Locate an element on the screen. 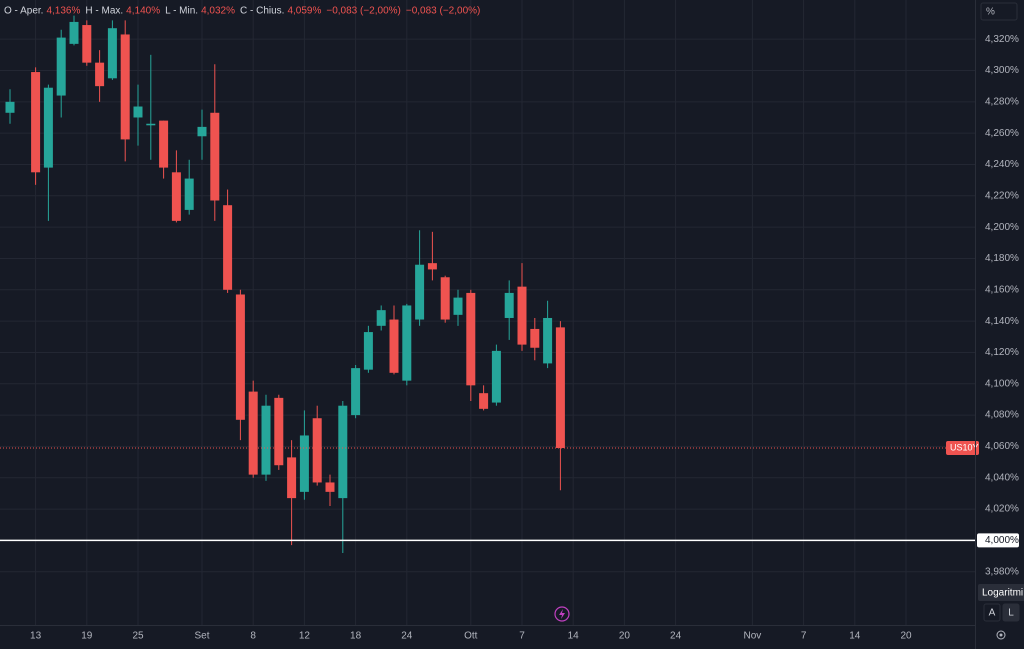 This screenshot has width=1024, height=649. scale-button-label: A is located at coordinates (992, 613).